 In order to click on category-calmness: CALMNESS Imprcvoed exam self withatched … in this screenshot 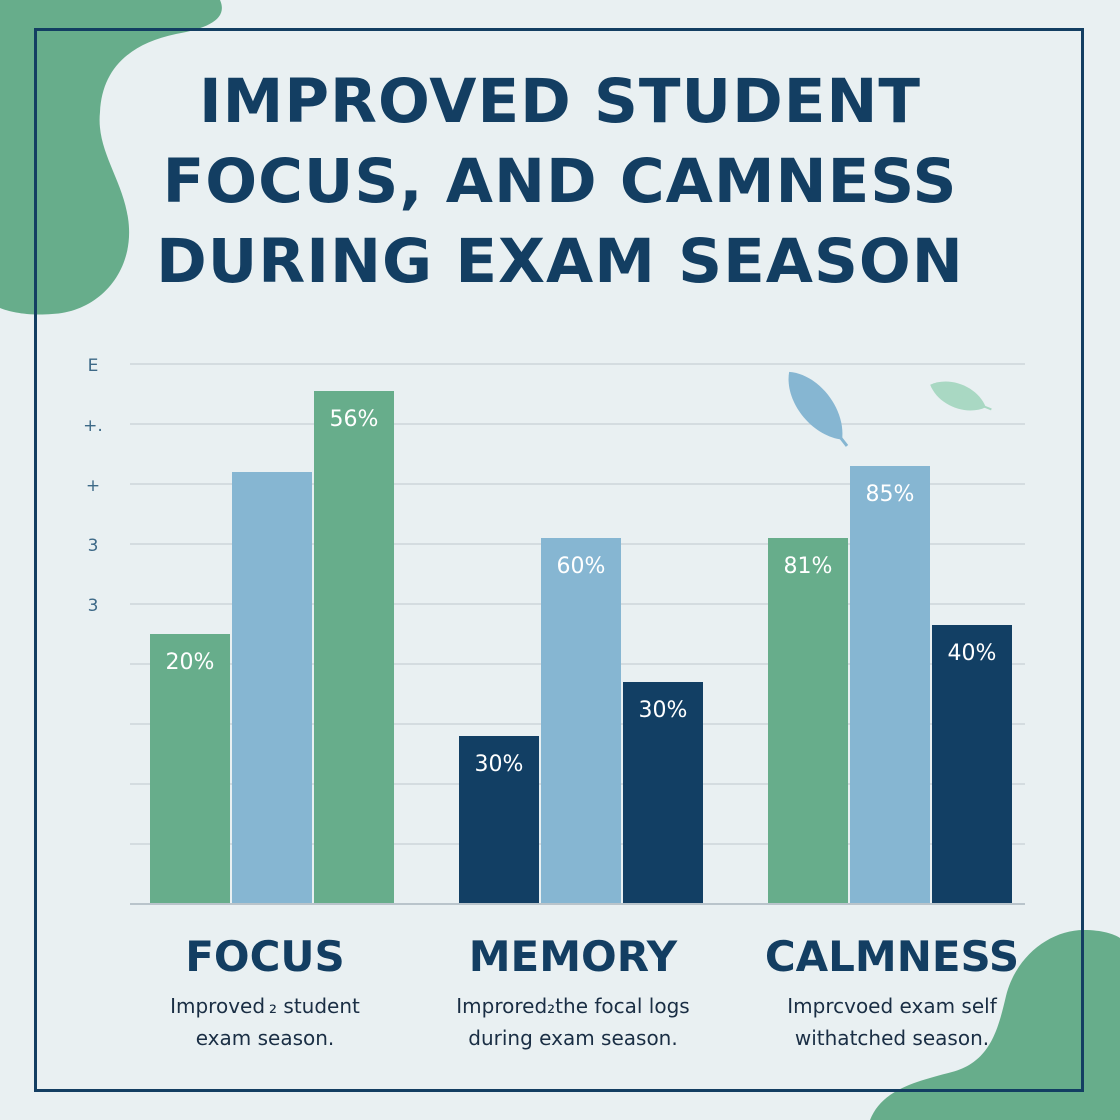, I will do `click(892, 993)`.